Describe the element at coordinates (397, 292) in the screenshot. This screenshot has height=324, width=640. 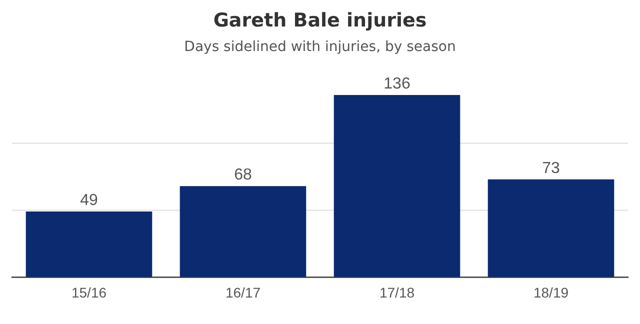
I see `x-tick-label: 17/18` at that location.